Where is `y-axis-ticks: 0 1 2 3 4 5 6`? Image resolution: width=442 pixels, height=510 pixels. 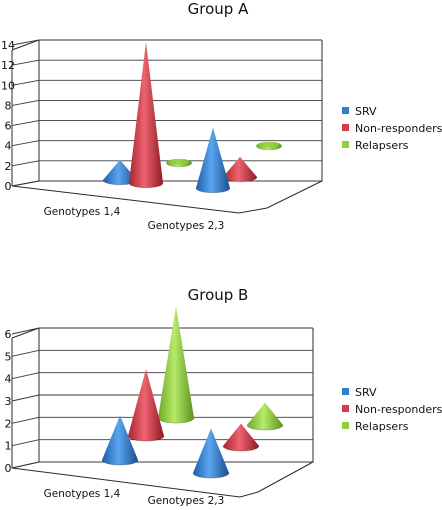
y-axis-ticks: 0 1 2 3 4 5 6 is located at coordinates (8, 401).